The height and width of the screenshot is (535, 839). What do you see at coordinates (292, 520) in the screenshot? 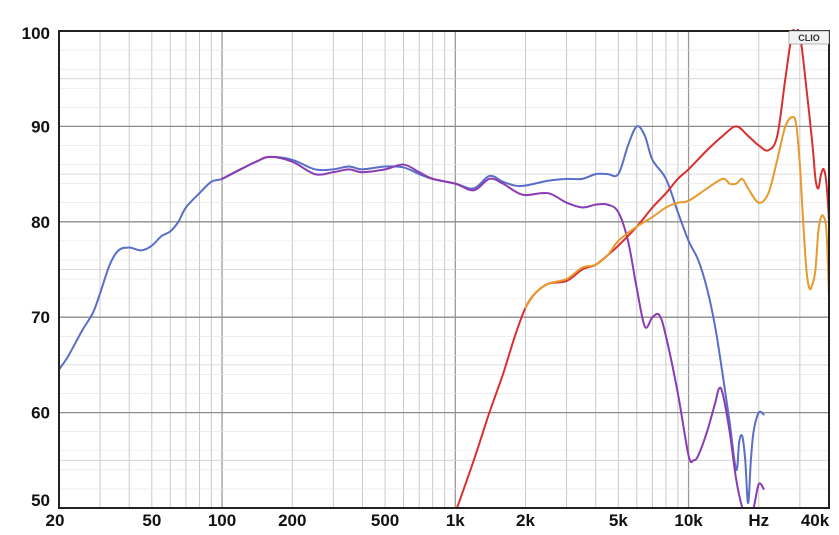
I see `x-tick-label: 200` at bounding box center [292, 520].